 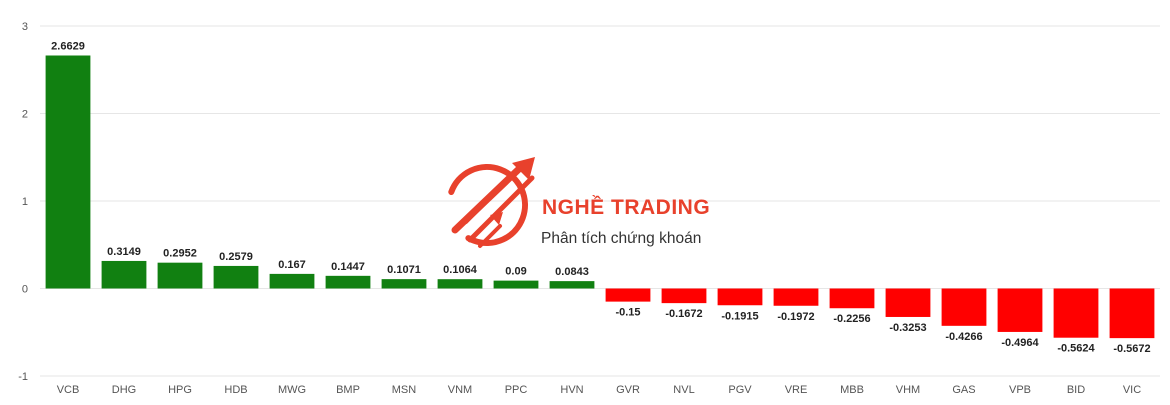 I want to click on x-tick-label: BID, so click(x=1076, y=390).